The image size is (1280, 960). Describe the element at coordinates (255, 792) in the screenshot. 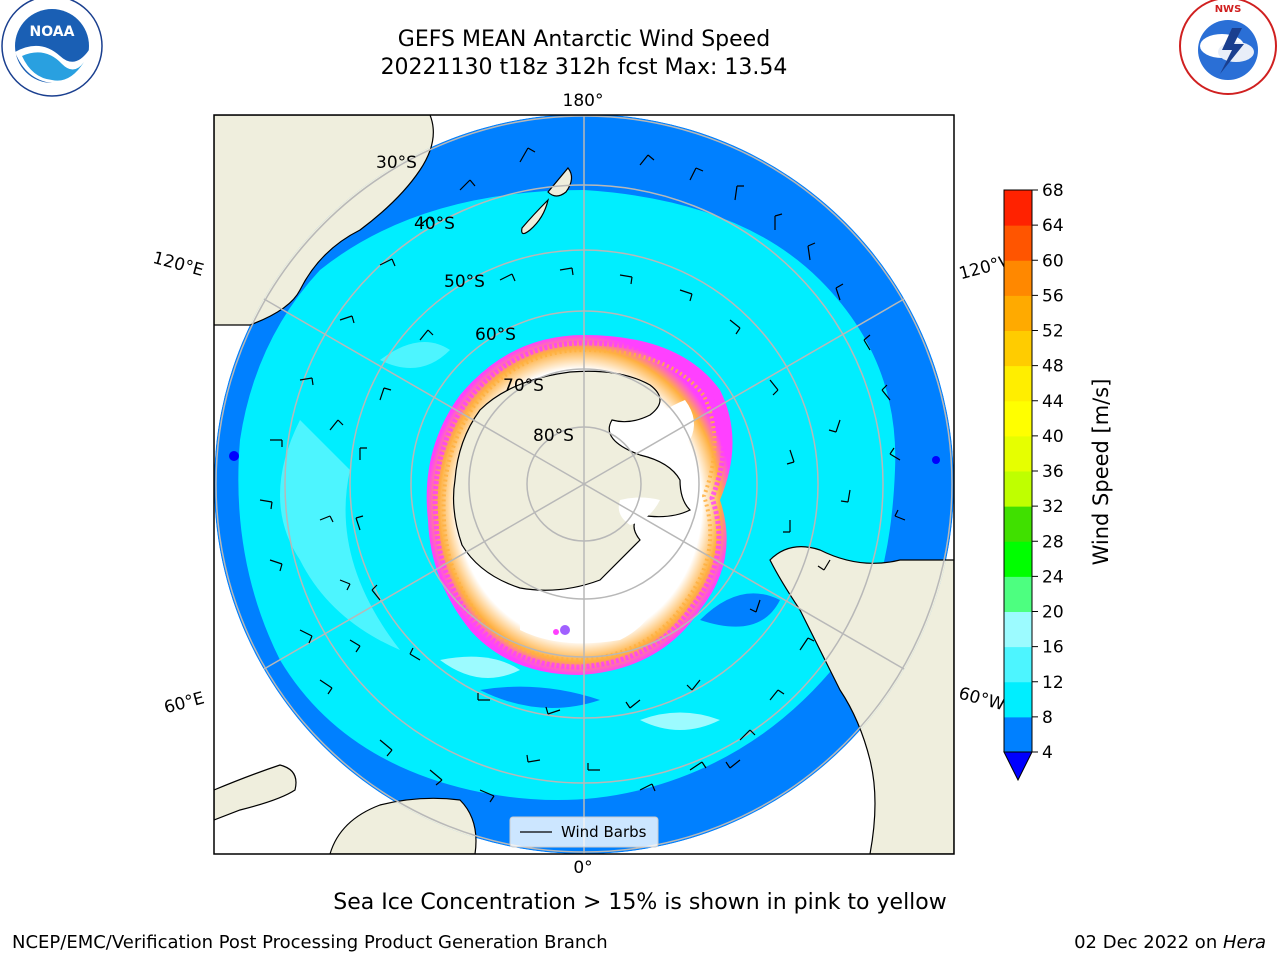

I see `madagascar-landmass` at that location.